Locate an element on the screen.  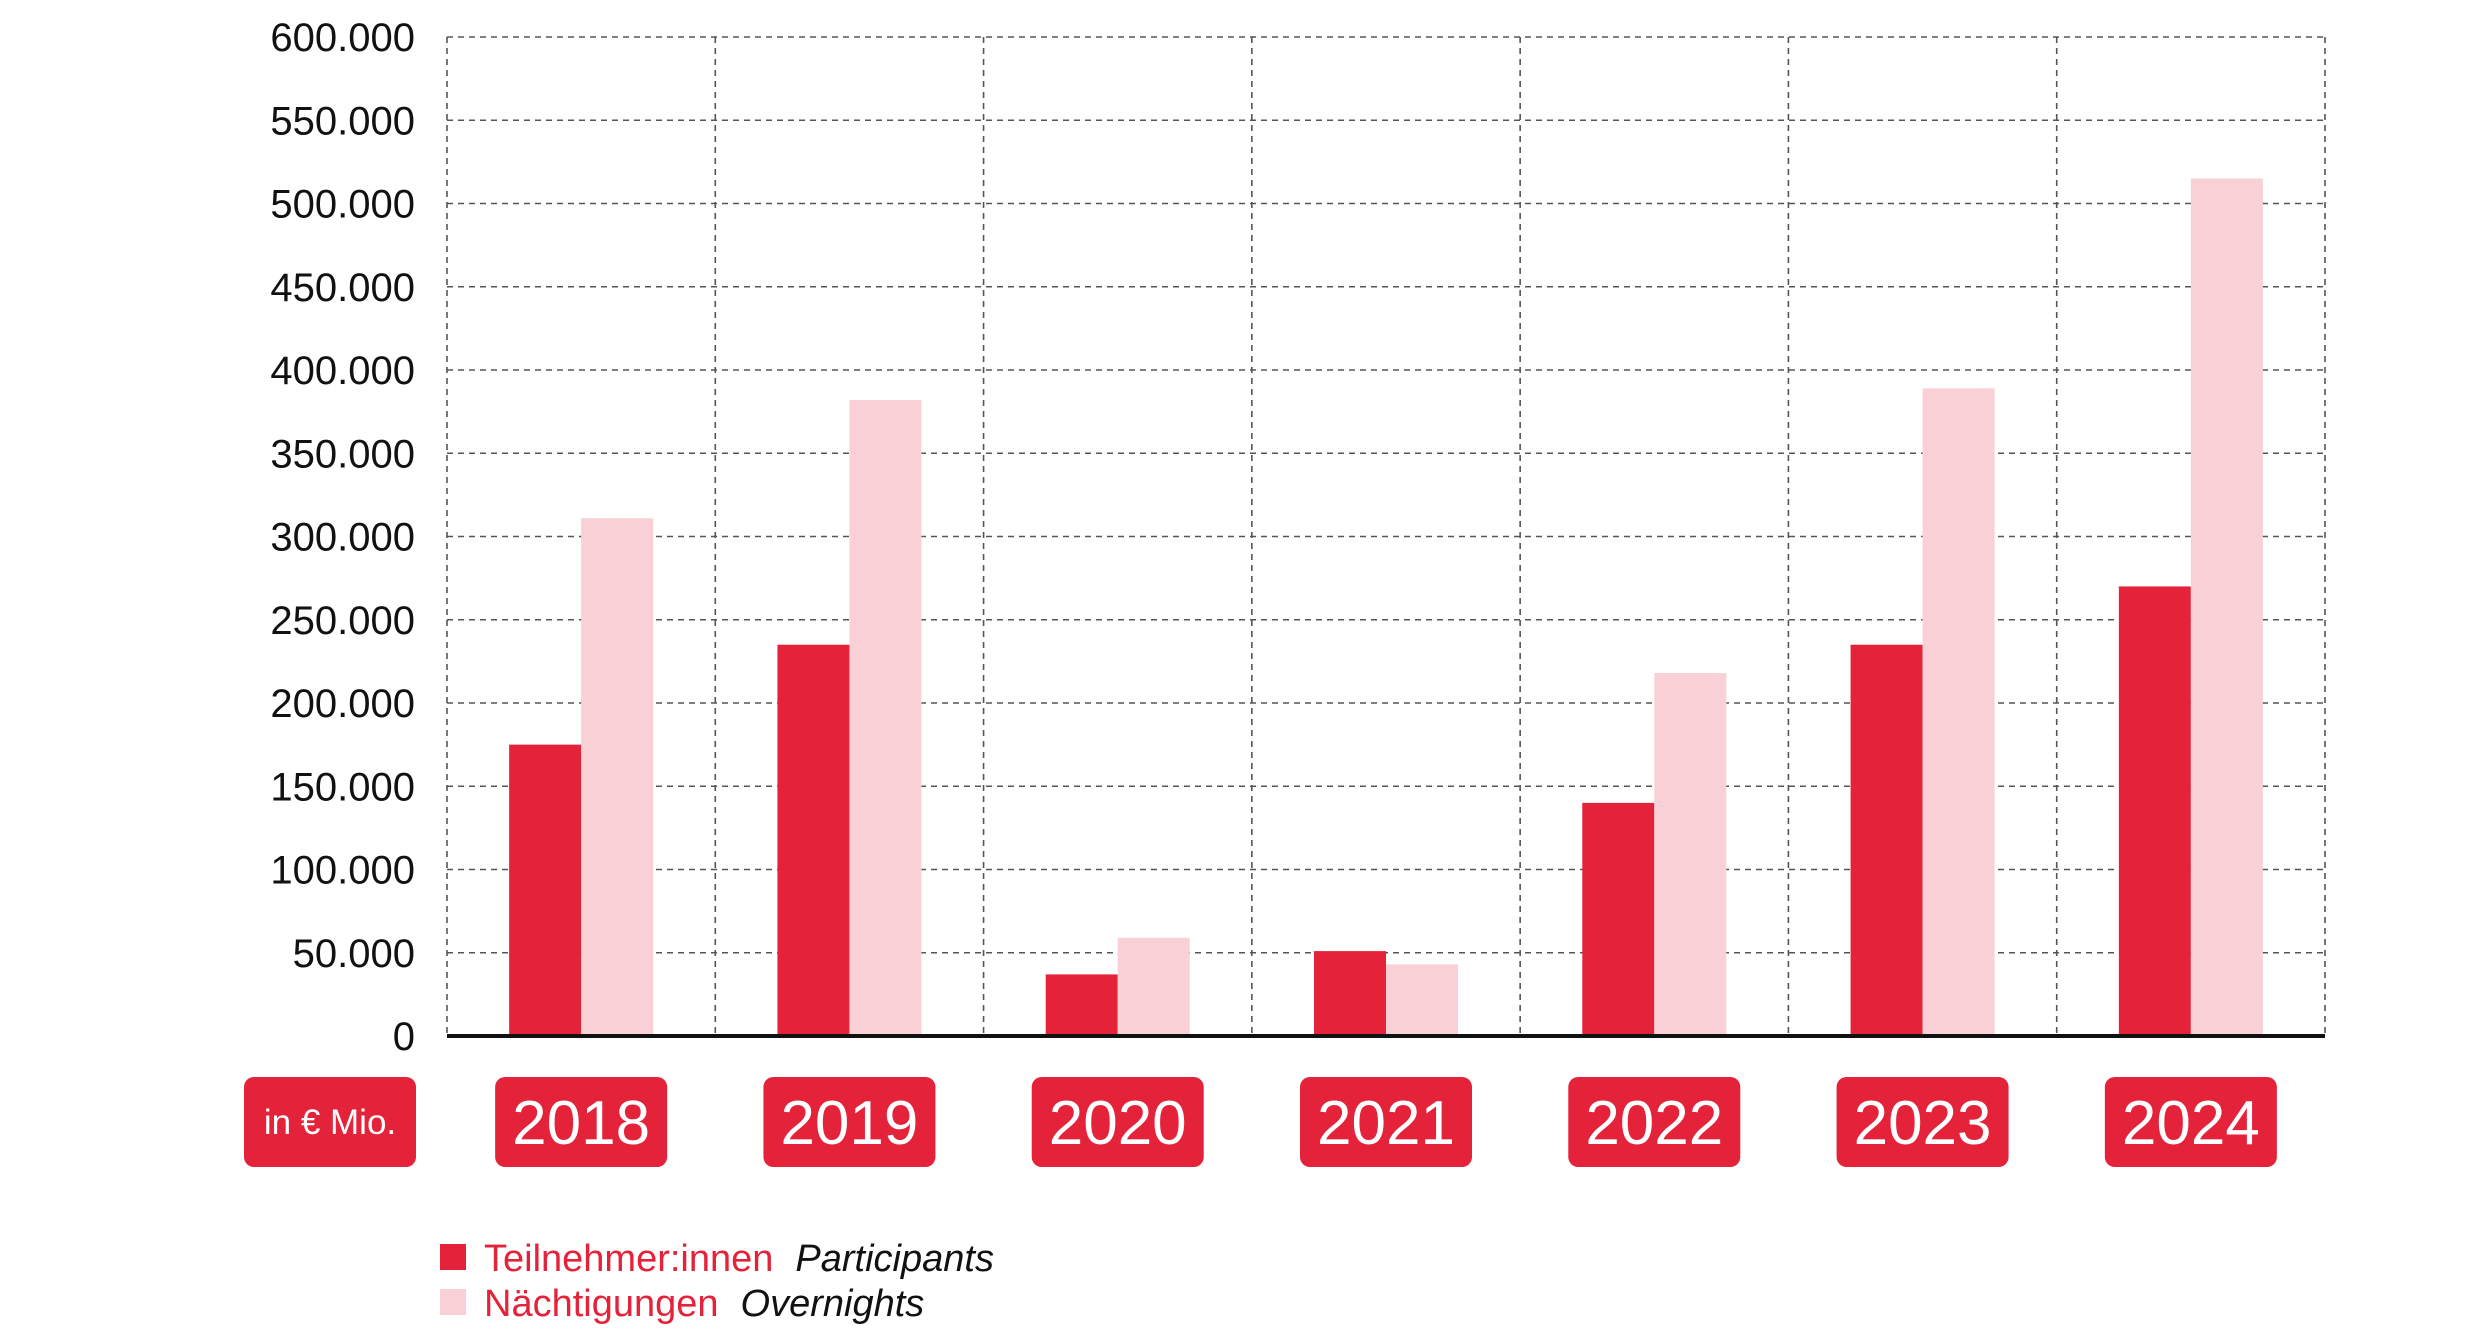
y-tick-label: 300.000 is located at coordinates (342, 538).